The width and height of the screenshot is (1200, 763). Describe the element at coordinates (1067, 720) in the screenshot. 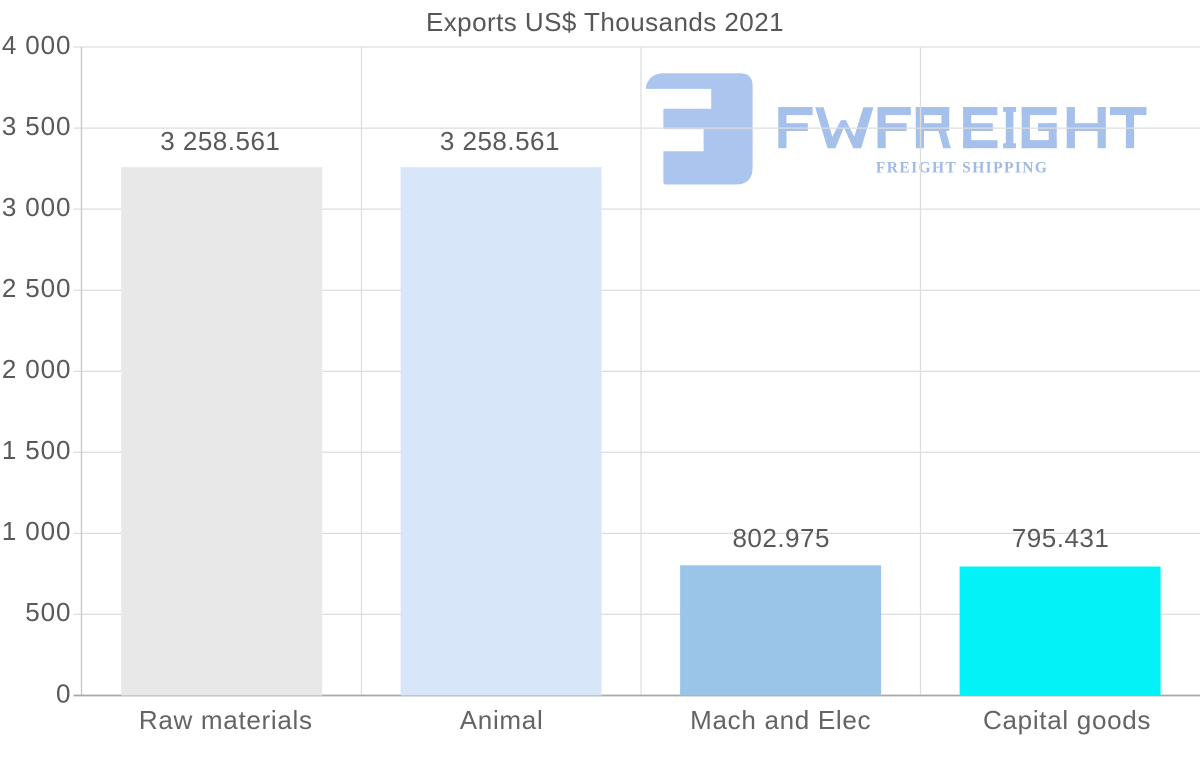

I see `svg-text: Capital goods` at that location.